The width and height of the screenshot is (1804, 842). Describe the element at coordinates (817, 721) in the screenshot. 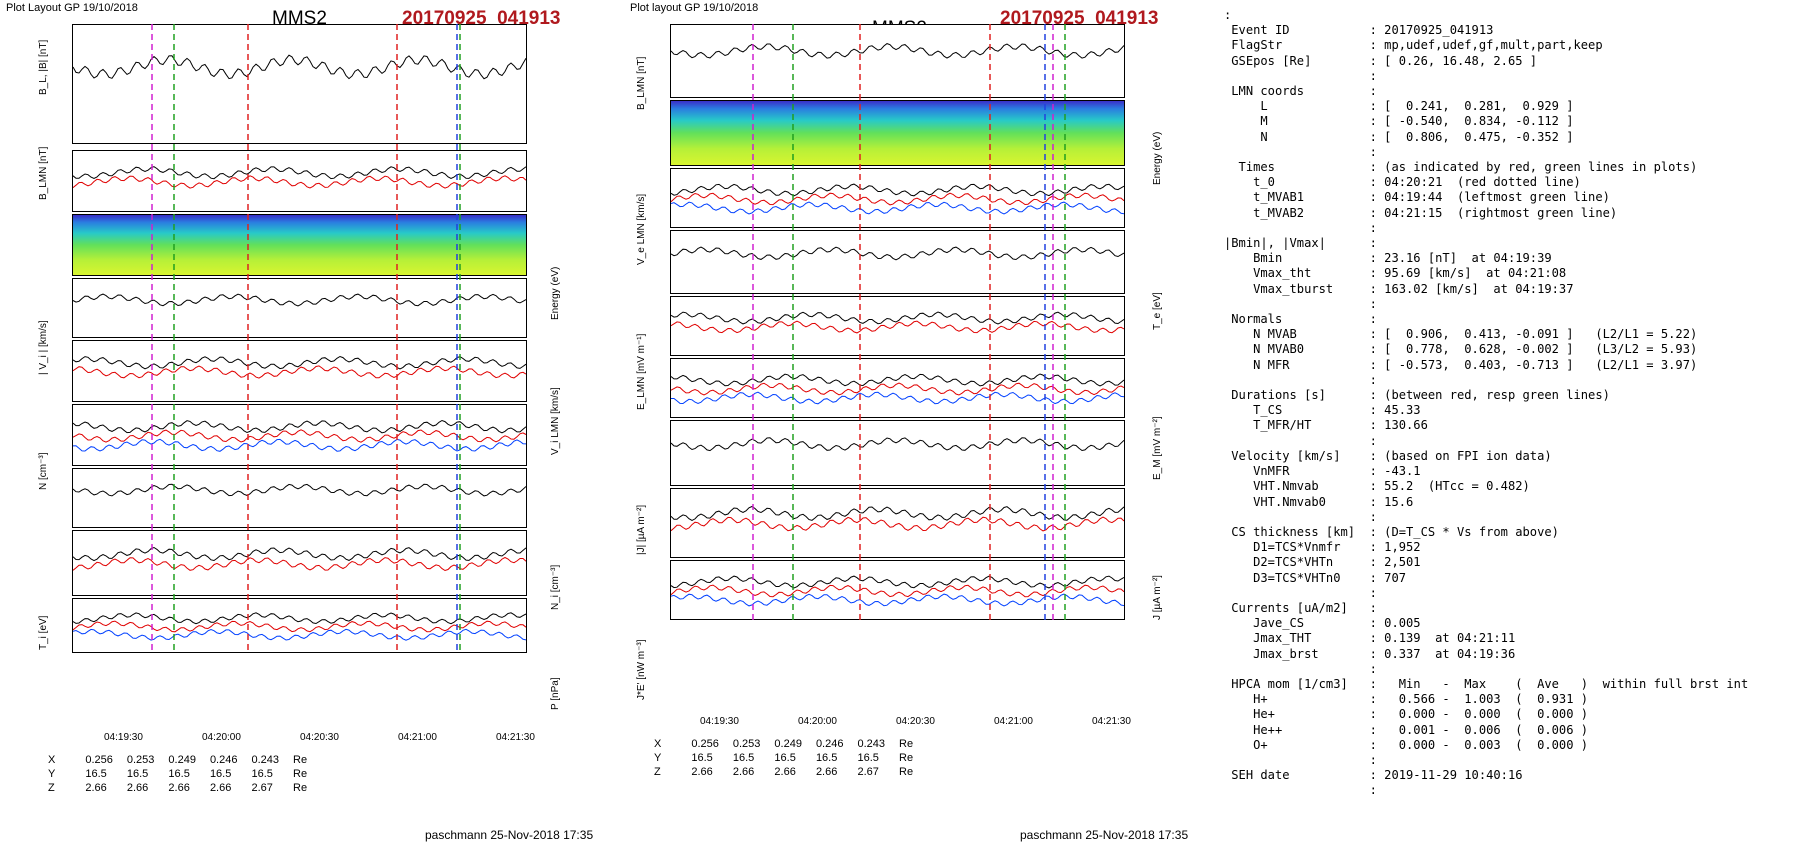

I see `right-time-tick: 04:20:00` at that location.